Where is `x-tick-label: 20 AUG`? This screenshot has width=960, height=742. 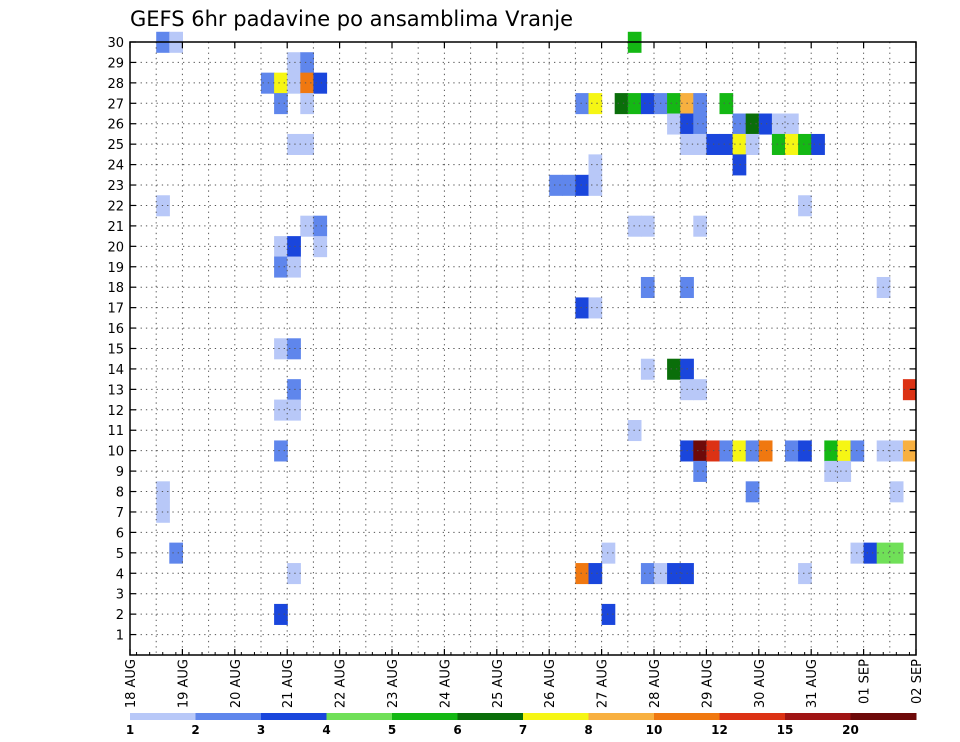 x-tick-label: 20 AUG is located at coordinates (236, 683).